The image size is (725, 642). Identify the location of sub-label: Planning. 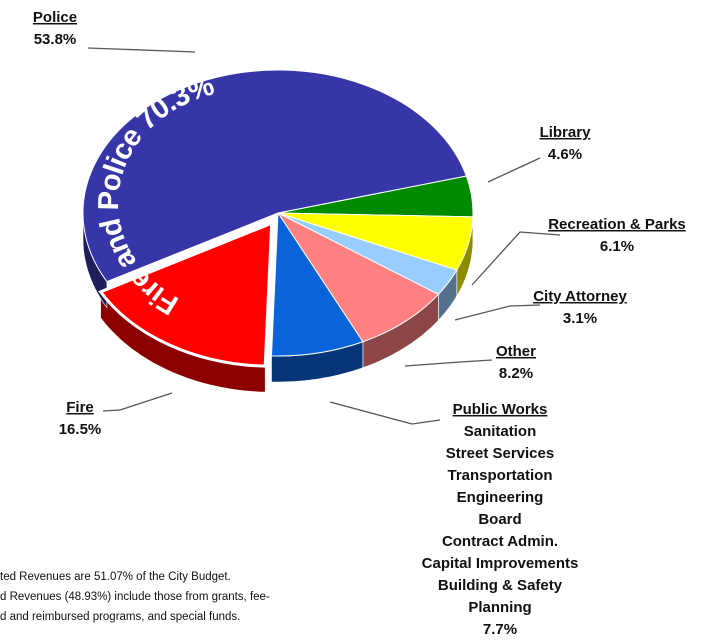
(499, 607).